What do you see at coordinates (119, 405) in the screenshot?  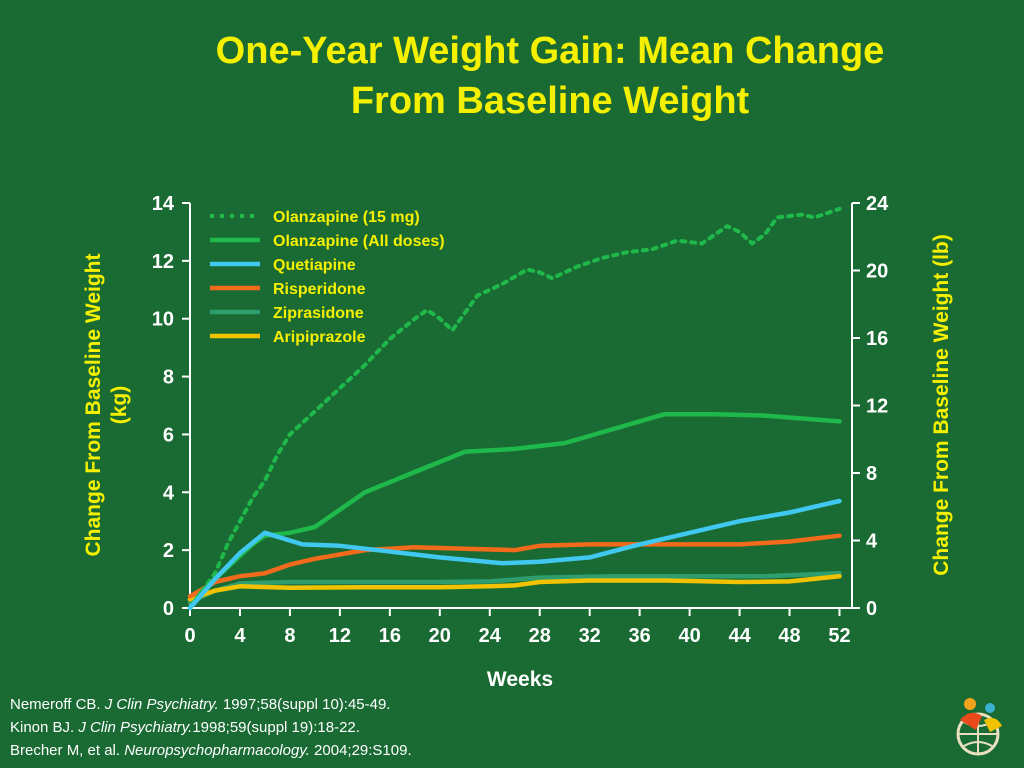 I see `y-axis-label-left-line2: (kg)` at bounding box center [119, 405].